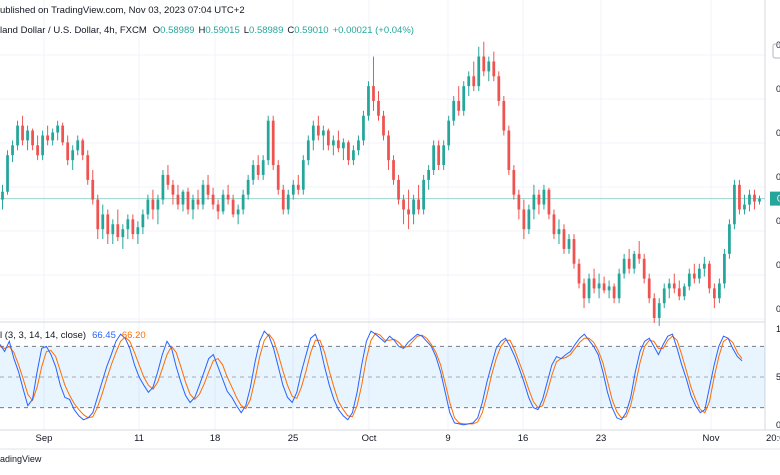 Image resolution: width=780 pixels, height=475 pixels. I want to click on last-price-tag-text: 0, so click(778, 199).